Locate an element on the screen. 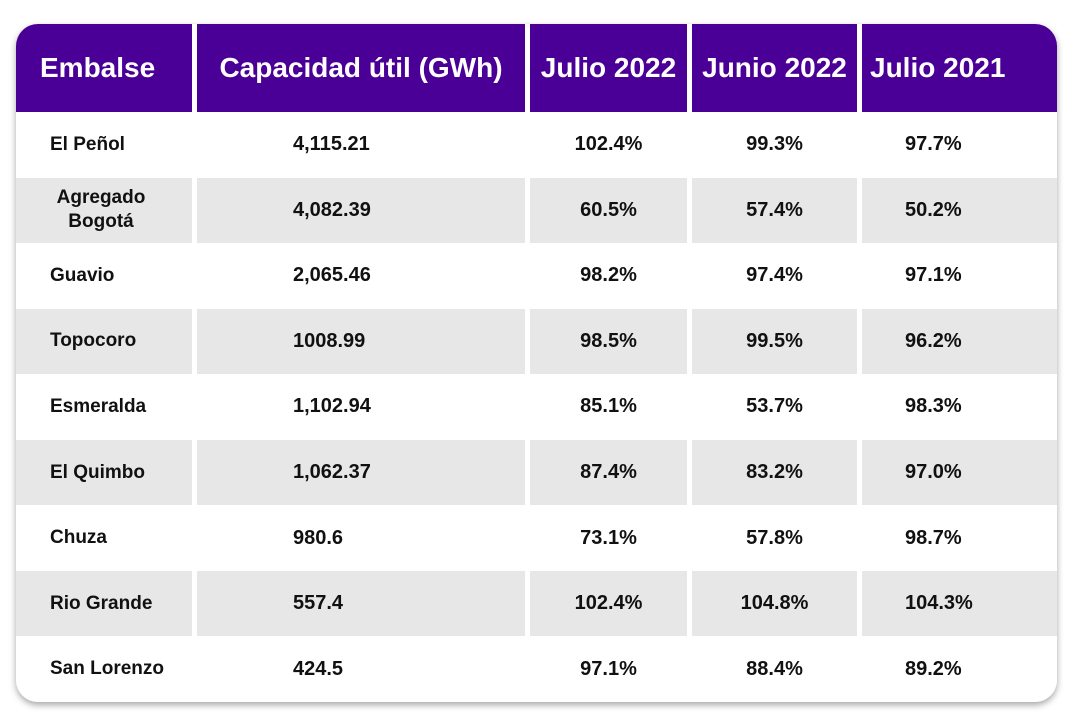 The height and width of the screenshot is (726, 1079). table-row: Esmeralda 1,102.94 85.1% 53.7% 98.3% is located at coordinates (536, 407).